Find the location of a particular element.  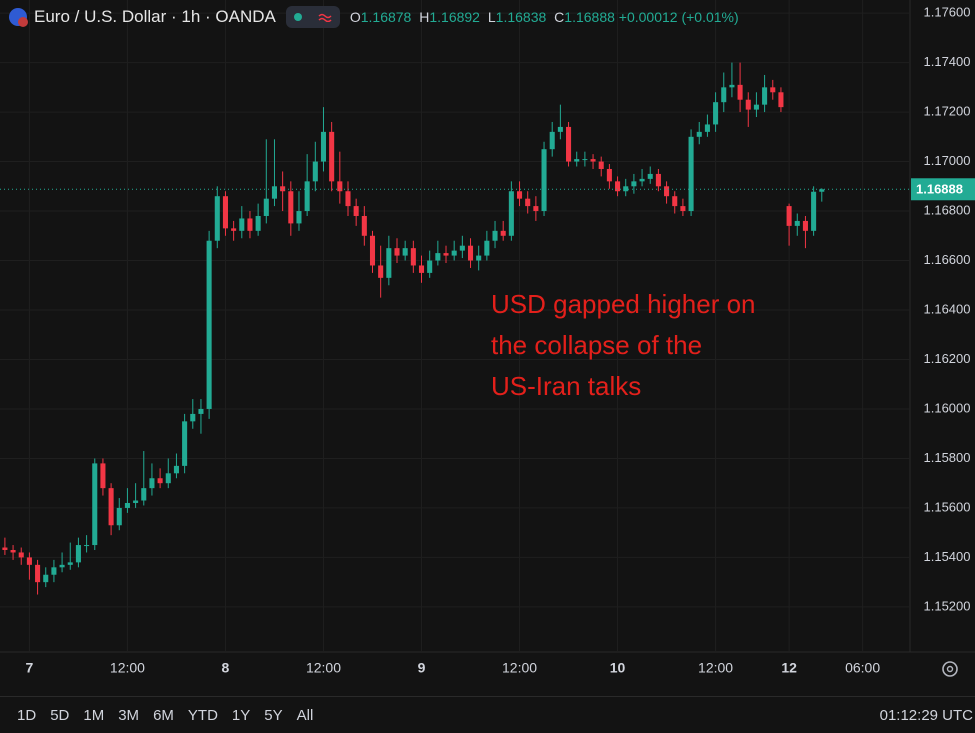

y-tick-label: 1.16200 is located at coordinates (947, 358).